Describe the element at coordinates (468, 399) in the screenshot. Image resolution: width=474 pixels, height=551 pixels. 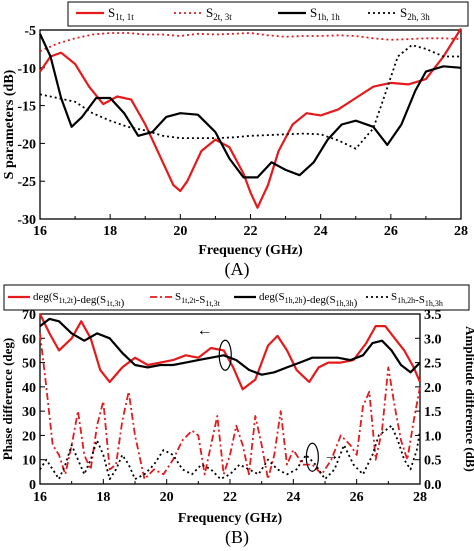
I see `y-axis-label-right-b: Amplitude difference (dB)` at that location.